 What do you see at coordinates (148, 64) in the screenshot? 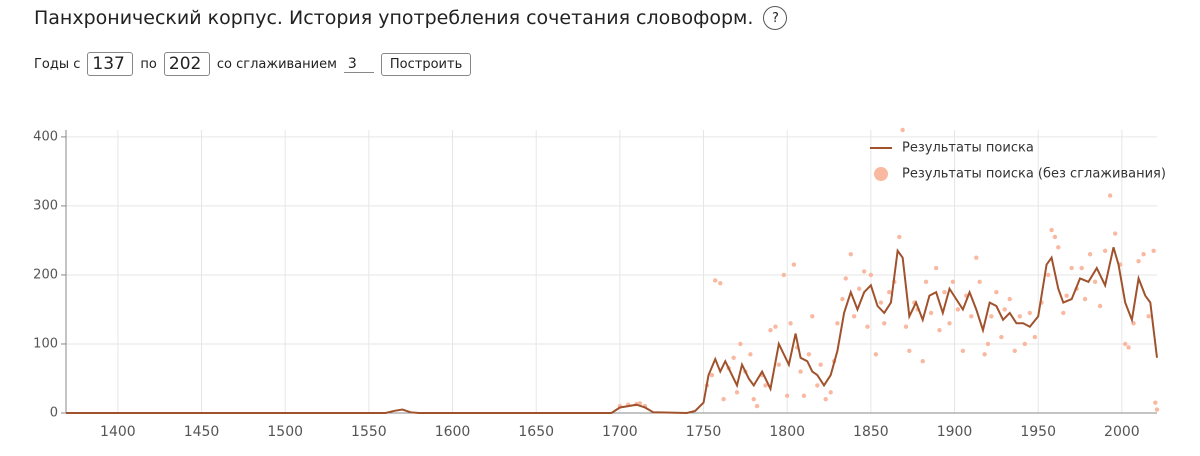
I see `label: по` at bounding box center [148, 64].